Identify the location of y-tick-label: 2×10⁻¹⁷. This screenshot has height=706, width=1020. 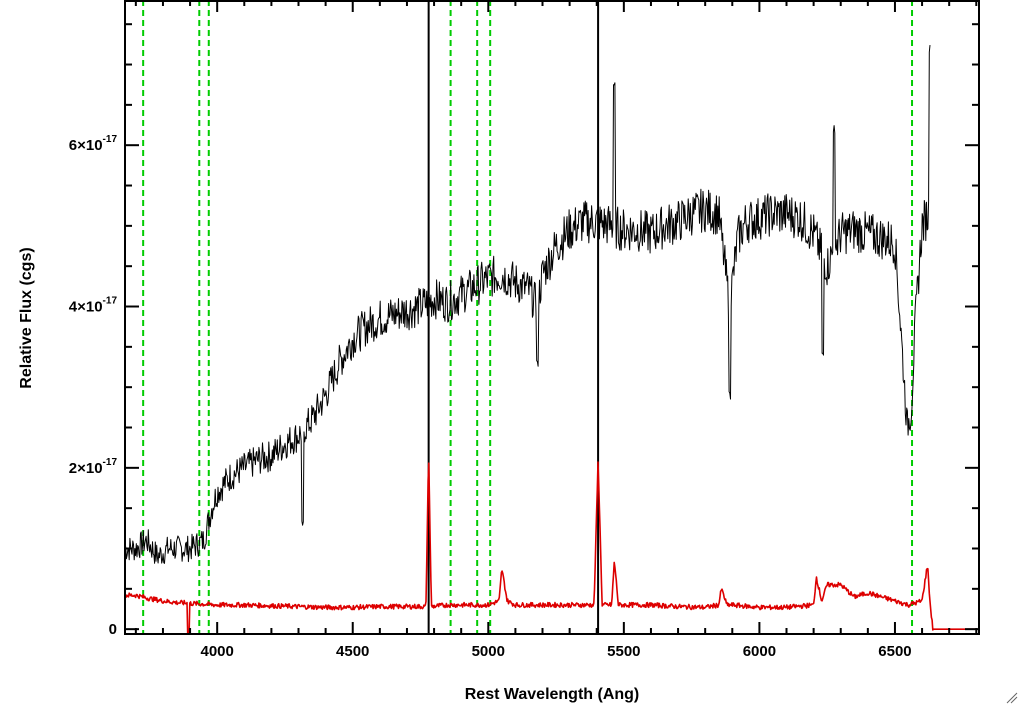
(93, 467).